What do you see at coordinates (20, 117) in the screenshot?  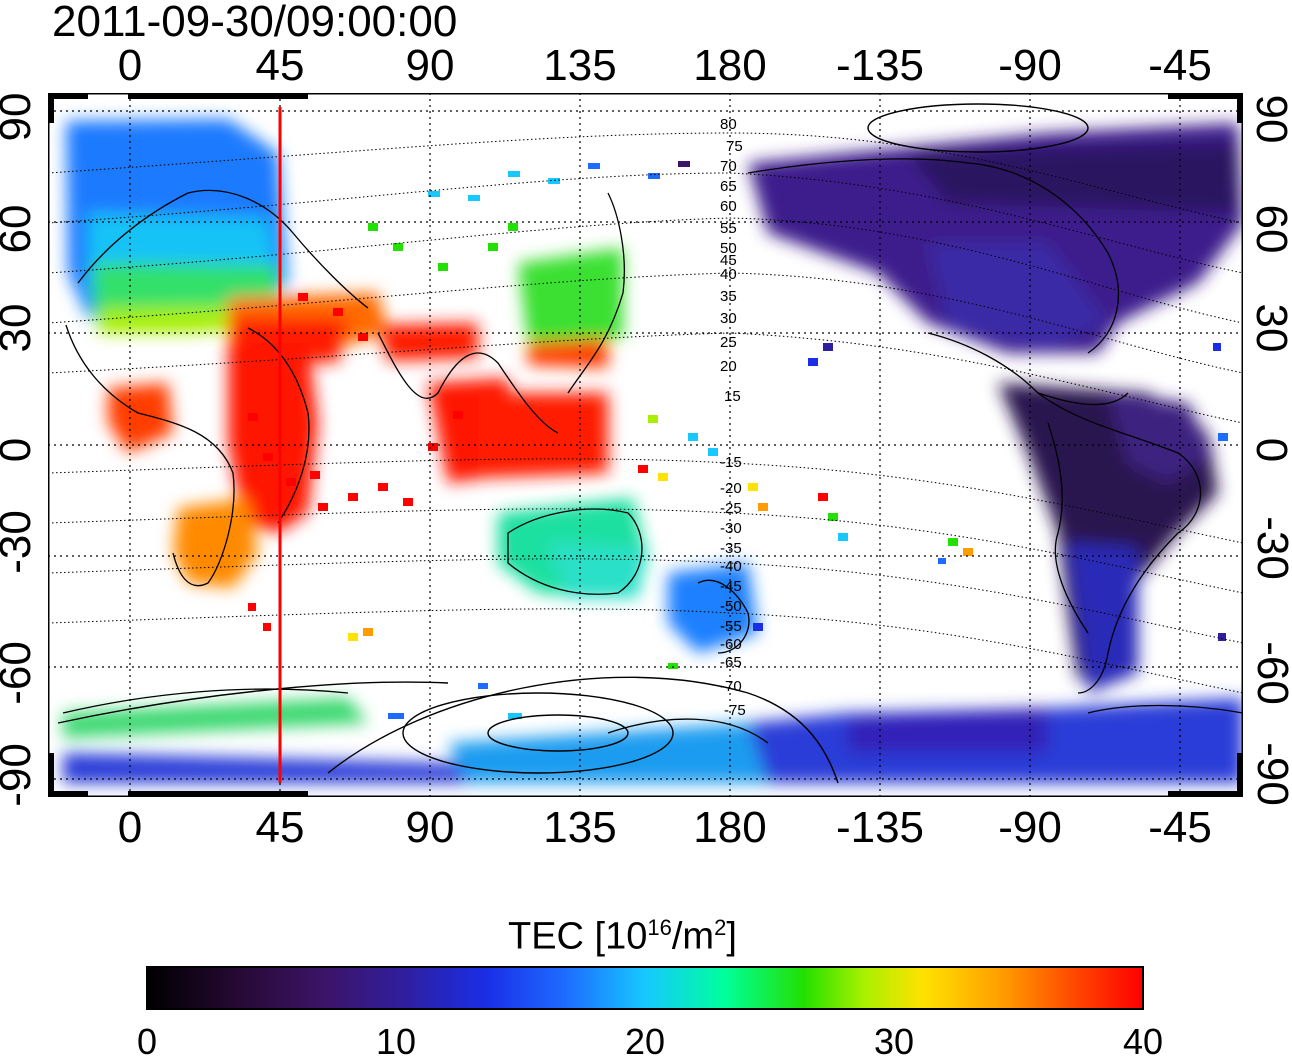 I see `left-lat-tick: 90` at bounding box center [20, 117].